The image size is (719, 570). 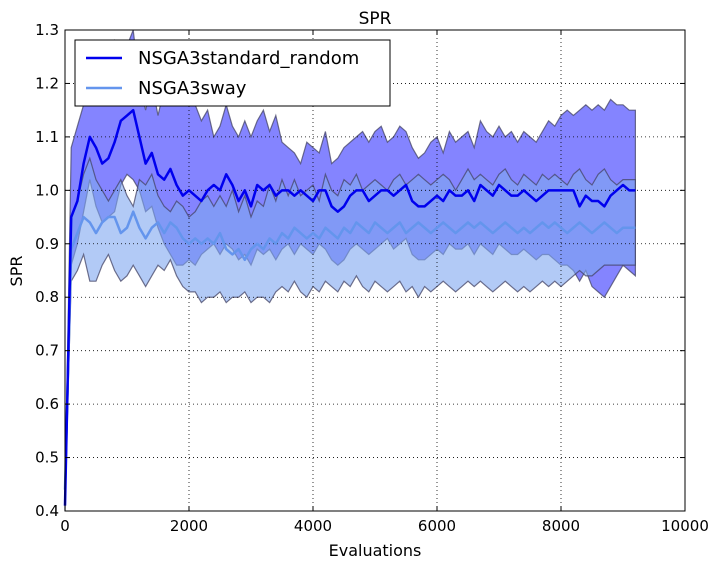 What do you see at coordinates (189, 526) in the screenshot?
I see `x-tick-label: 2000` at bounding box center [189, 526].